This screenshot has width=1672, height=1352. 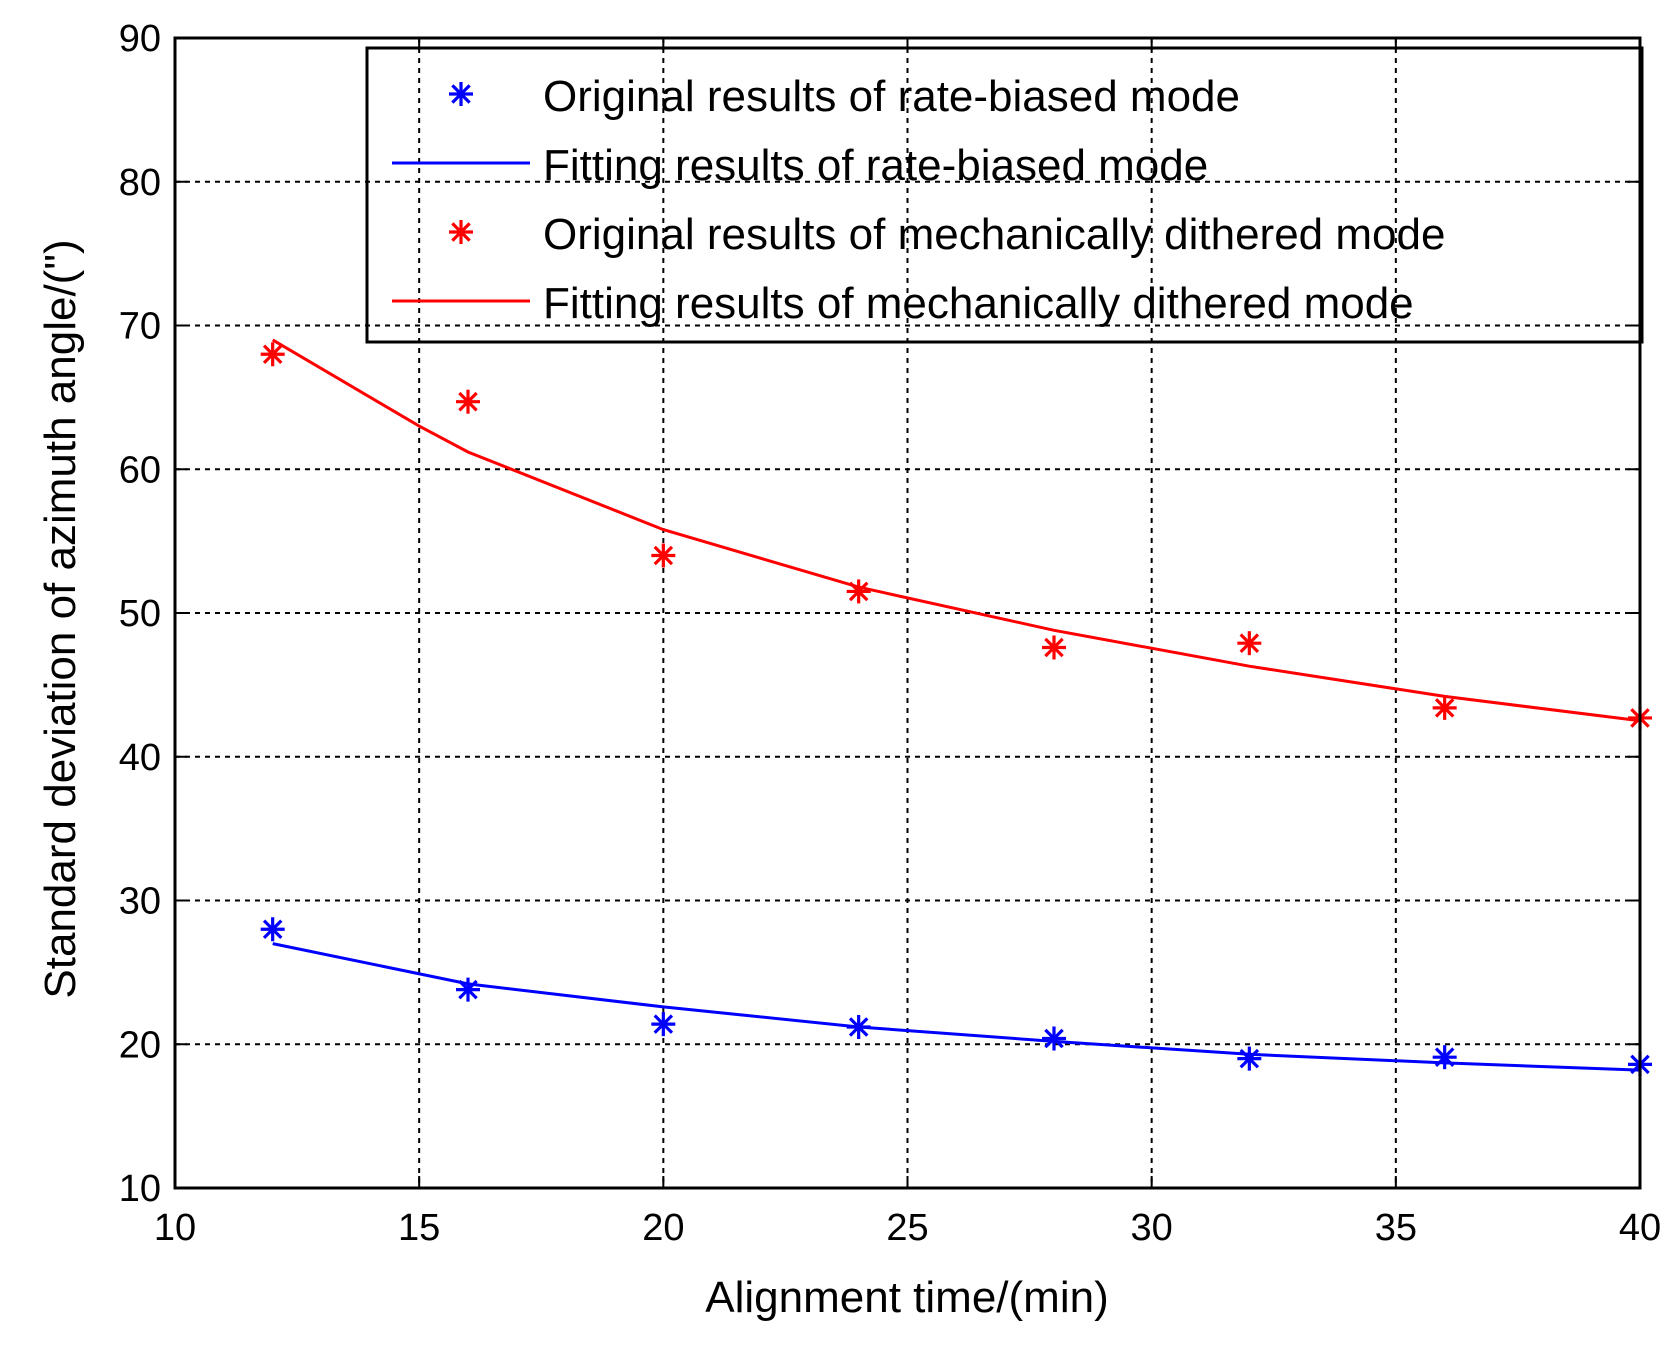 What do you see at coordinates (875, 165) in the screenshot?
I see `legend-entry-1: Fitting results of rate-biased mode` at bounding box center [875, 165].